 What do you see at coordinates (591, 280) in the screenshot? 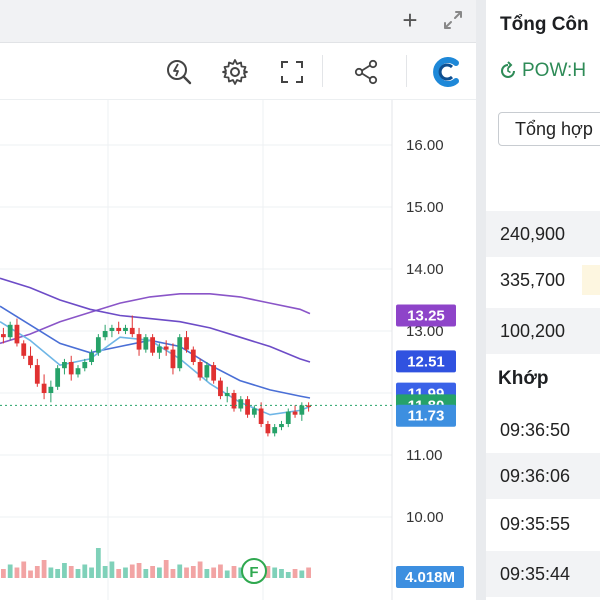
I see `highlight-cell` at bounding box center [591, 280].